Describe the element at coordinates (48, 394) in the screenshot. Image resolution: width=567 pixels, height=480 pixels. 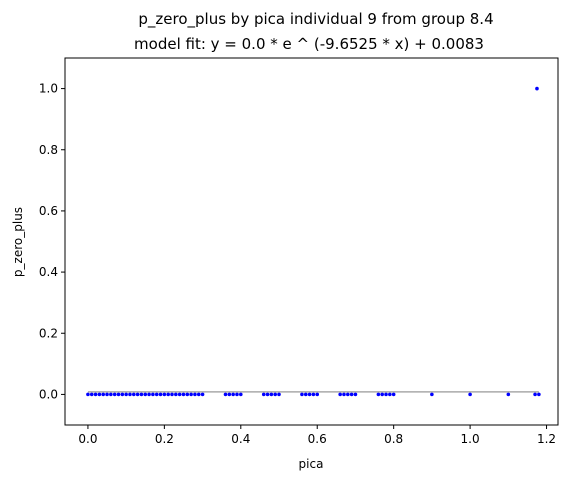
I see `y-tick-label: 0.0` at that location.